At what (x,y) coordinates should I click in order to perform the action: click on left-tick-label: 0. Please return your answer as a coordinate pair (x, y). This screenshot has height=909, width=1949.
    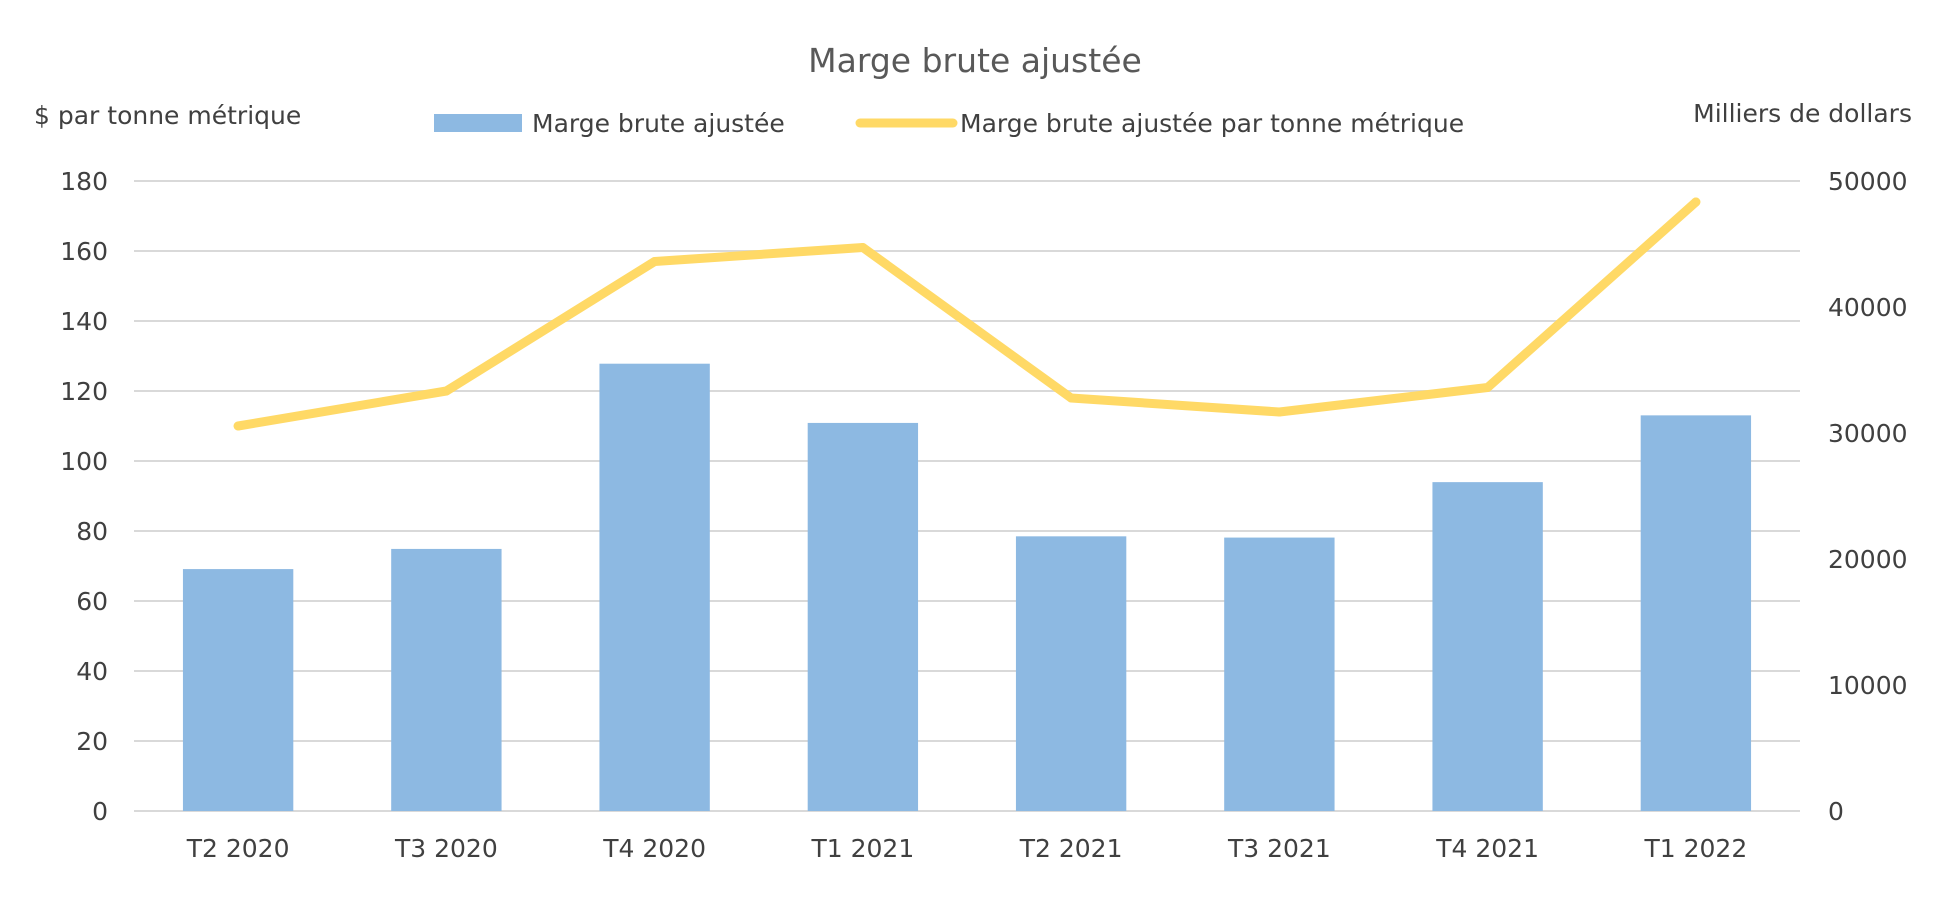
    Looking at the image, I should click on (100, 811).